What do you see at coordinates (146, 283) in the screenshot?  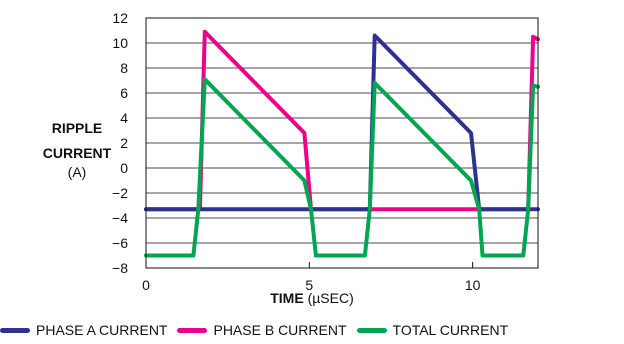 I see `x-tick-label: 0` at bounding box center [146, 283].